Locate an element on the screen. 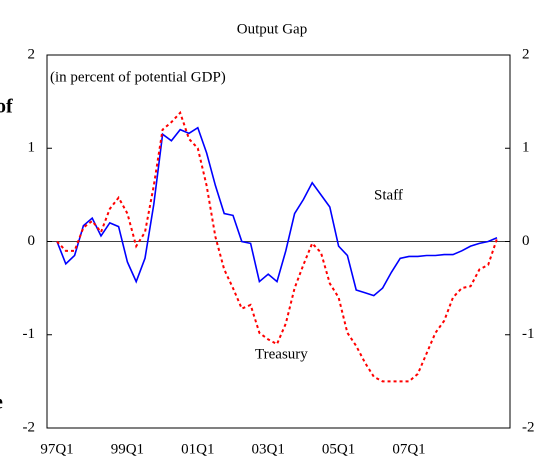 This screenshot has height=466, width=545. y-tick-label: -2 is located at coordinates (29, 427).